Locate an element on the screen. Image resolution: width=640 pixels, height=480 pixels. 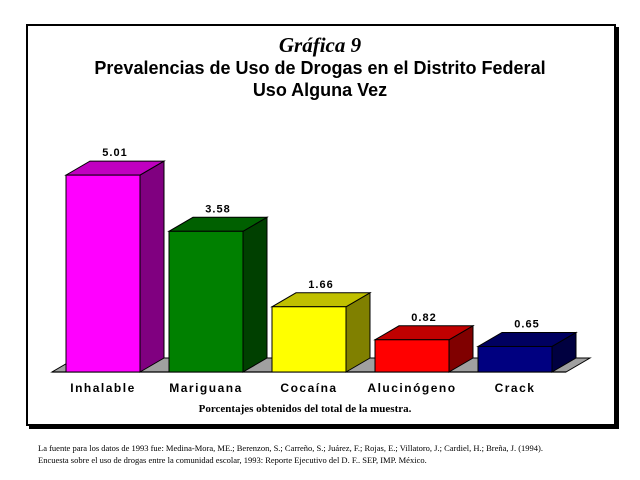
category-label: Alucinógeno is located at coordinates (411, 388).